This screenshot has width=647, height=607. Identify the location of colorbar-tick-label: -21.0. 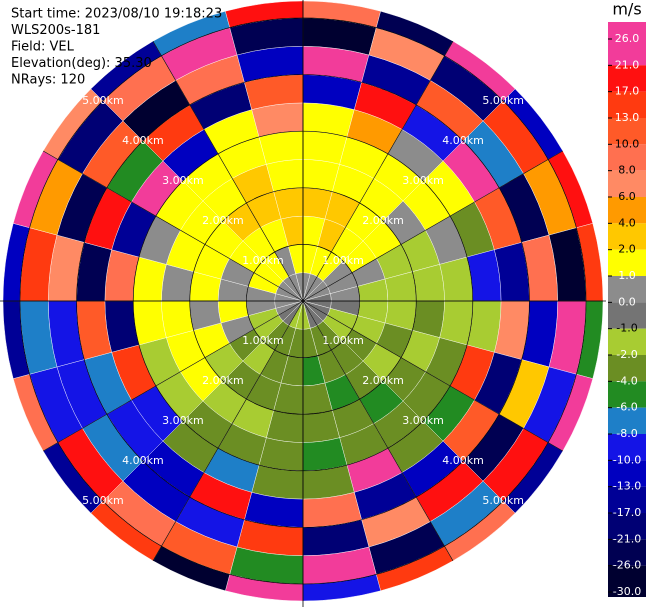
(627, 538).